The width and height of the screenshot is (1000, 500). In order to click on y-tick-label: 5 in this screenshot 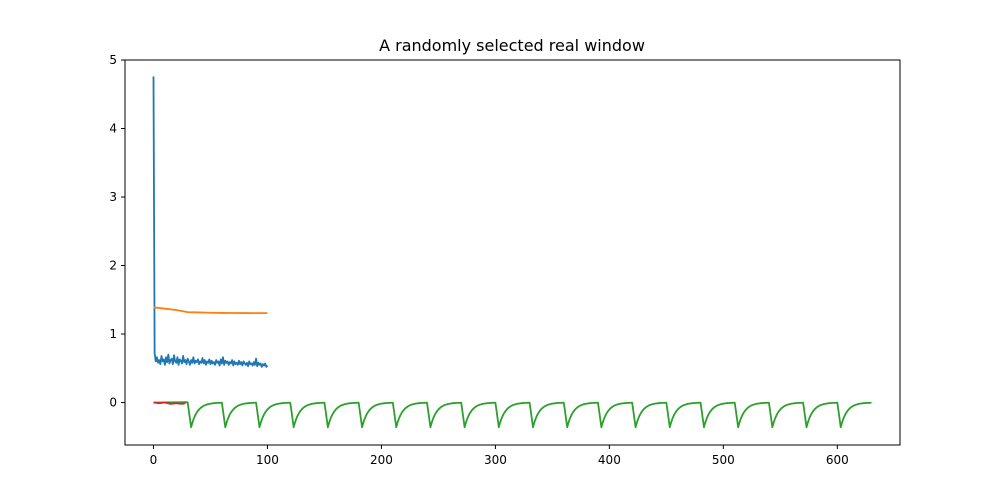, I will do `click(113, 60)`.